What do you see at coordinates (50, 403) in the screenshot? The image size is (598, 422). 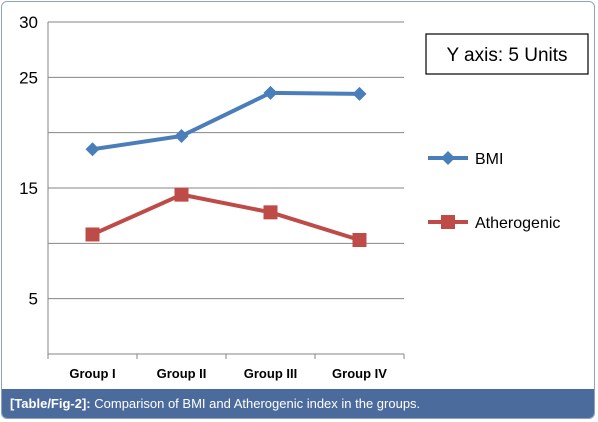 I see `caption-lead: [Table/Fig-2]:` at bounding box center [50, 403].